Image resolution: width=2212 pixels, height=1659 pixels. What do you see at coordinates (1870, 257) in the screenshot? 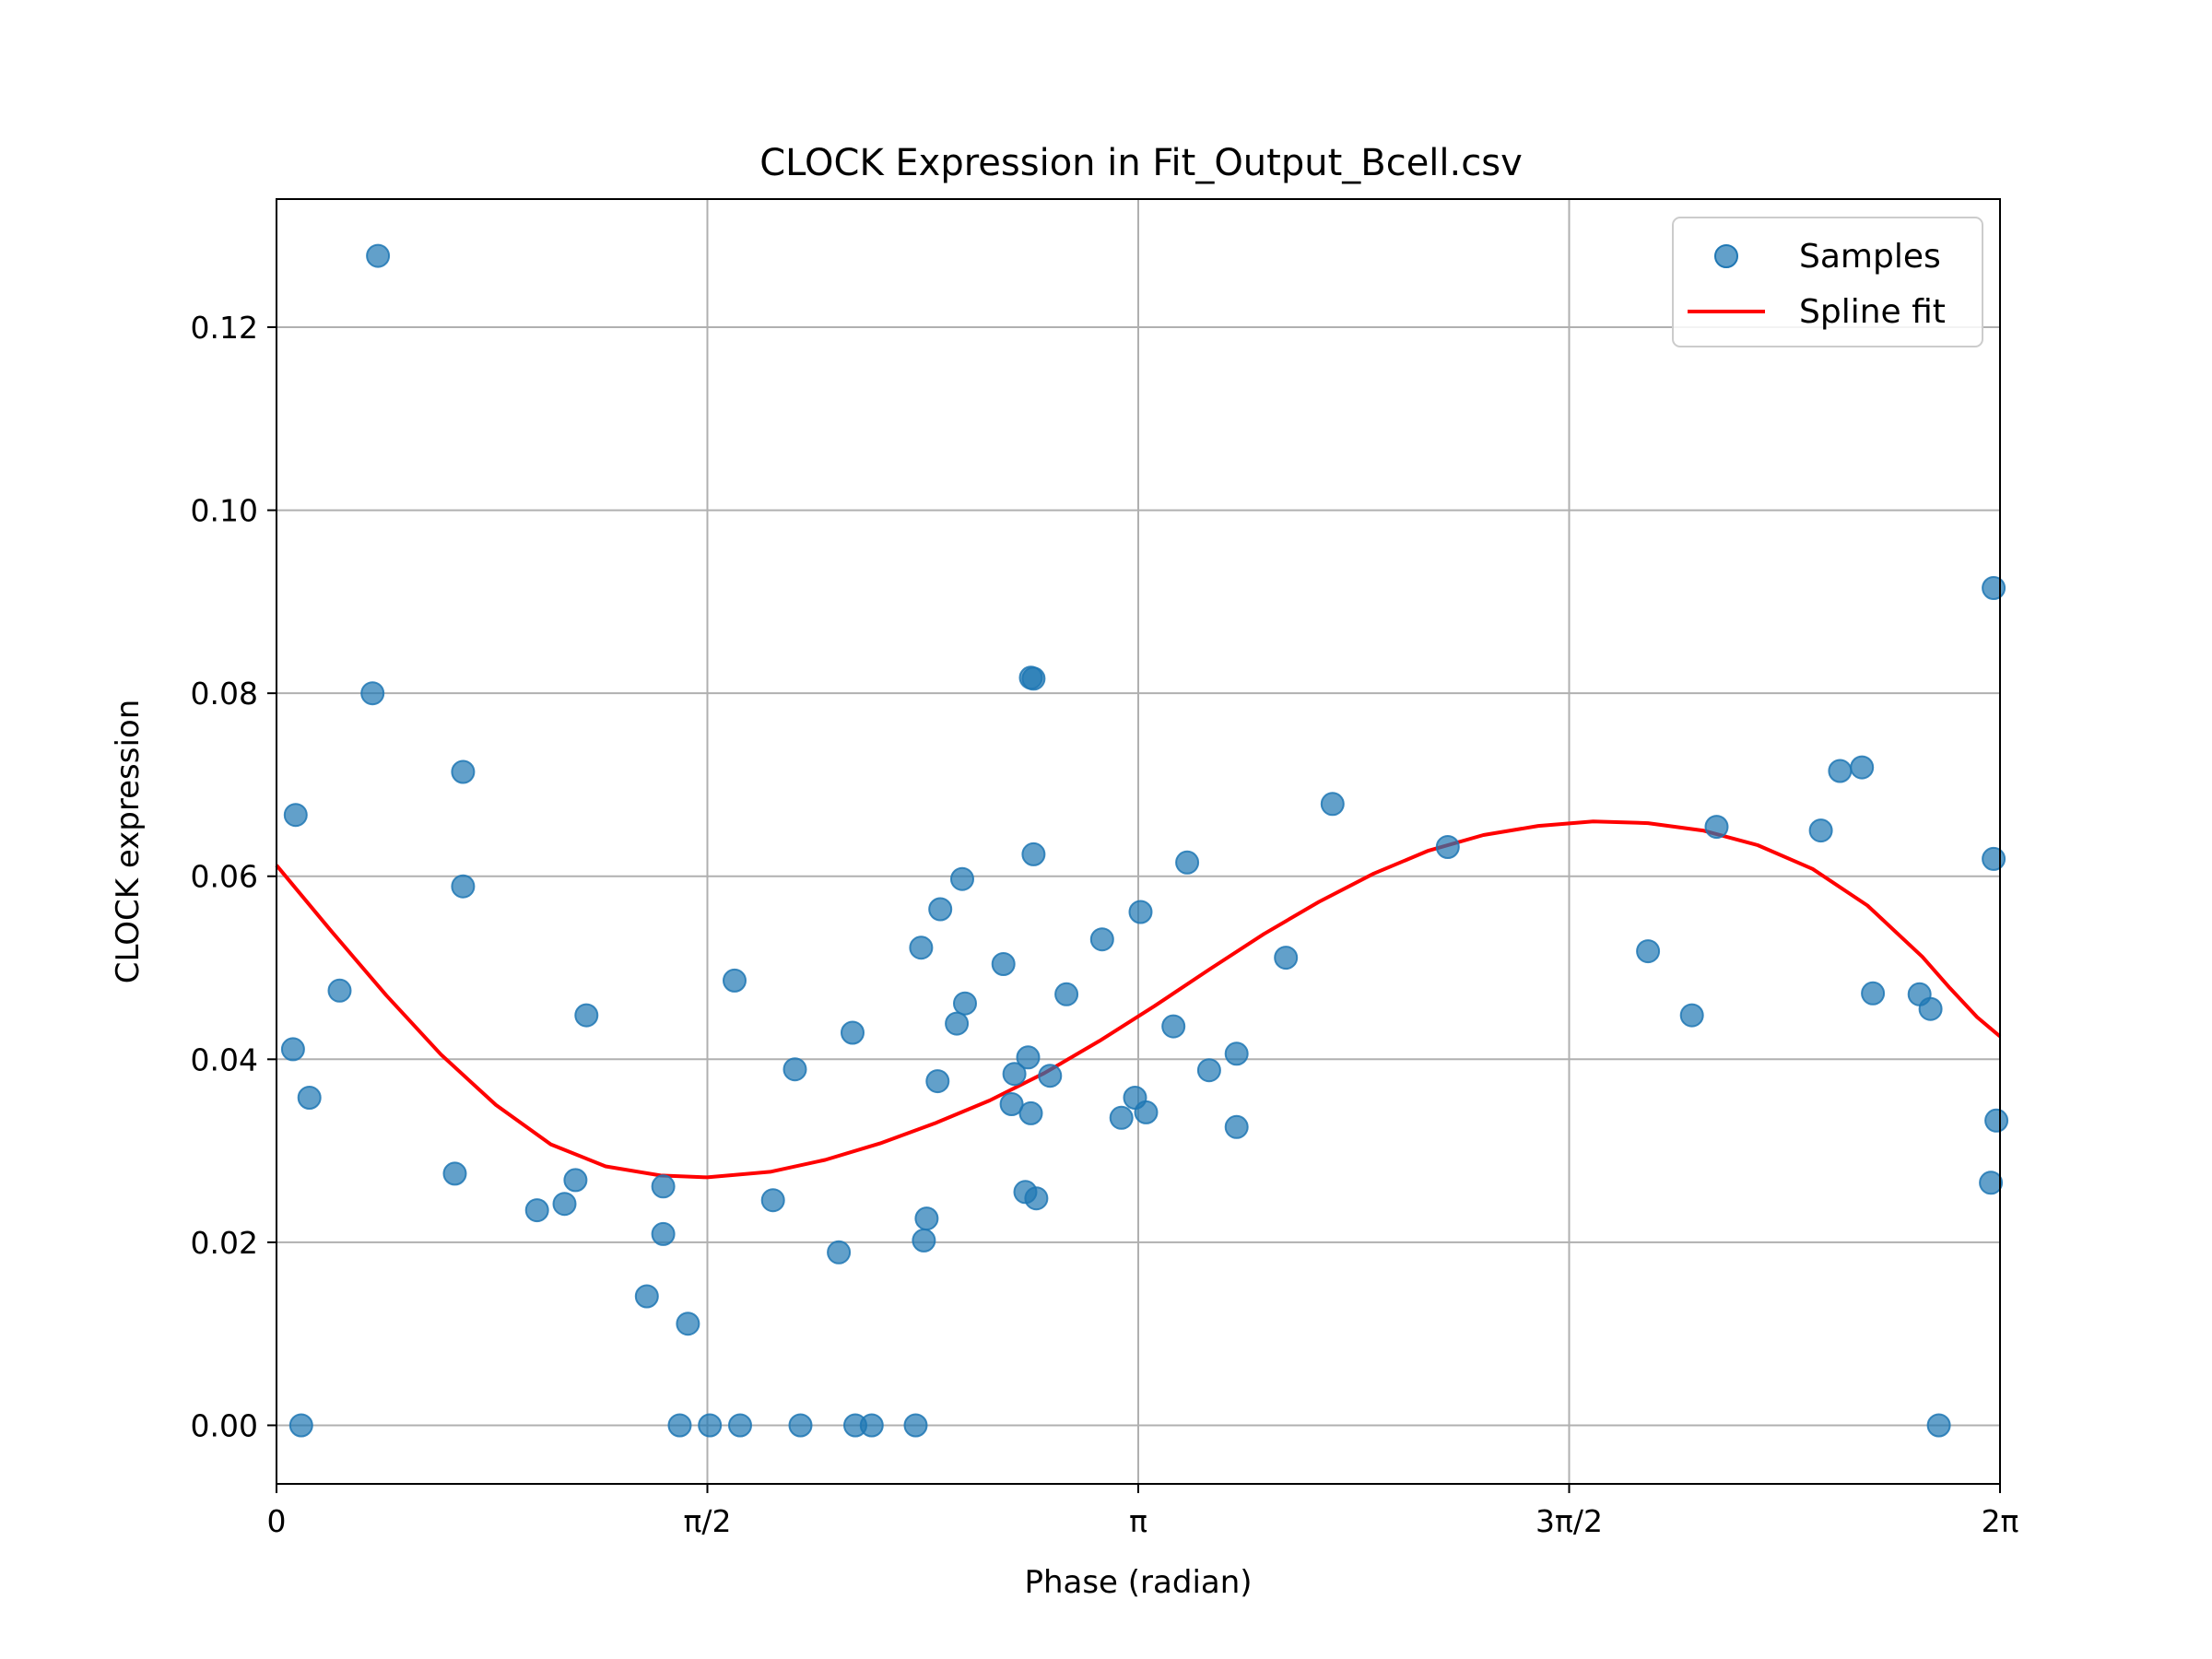
I see `legend-samples-label: Samples` at bounding box center [1870, 257].